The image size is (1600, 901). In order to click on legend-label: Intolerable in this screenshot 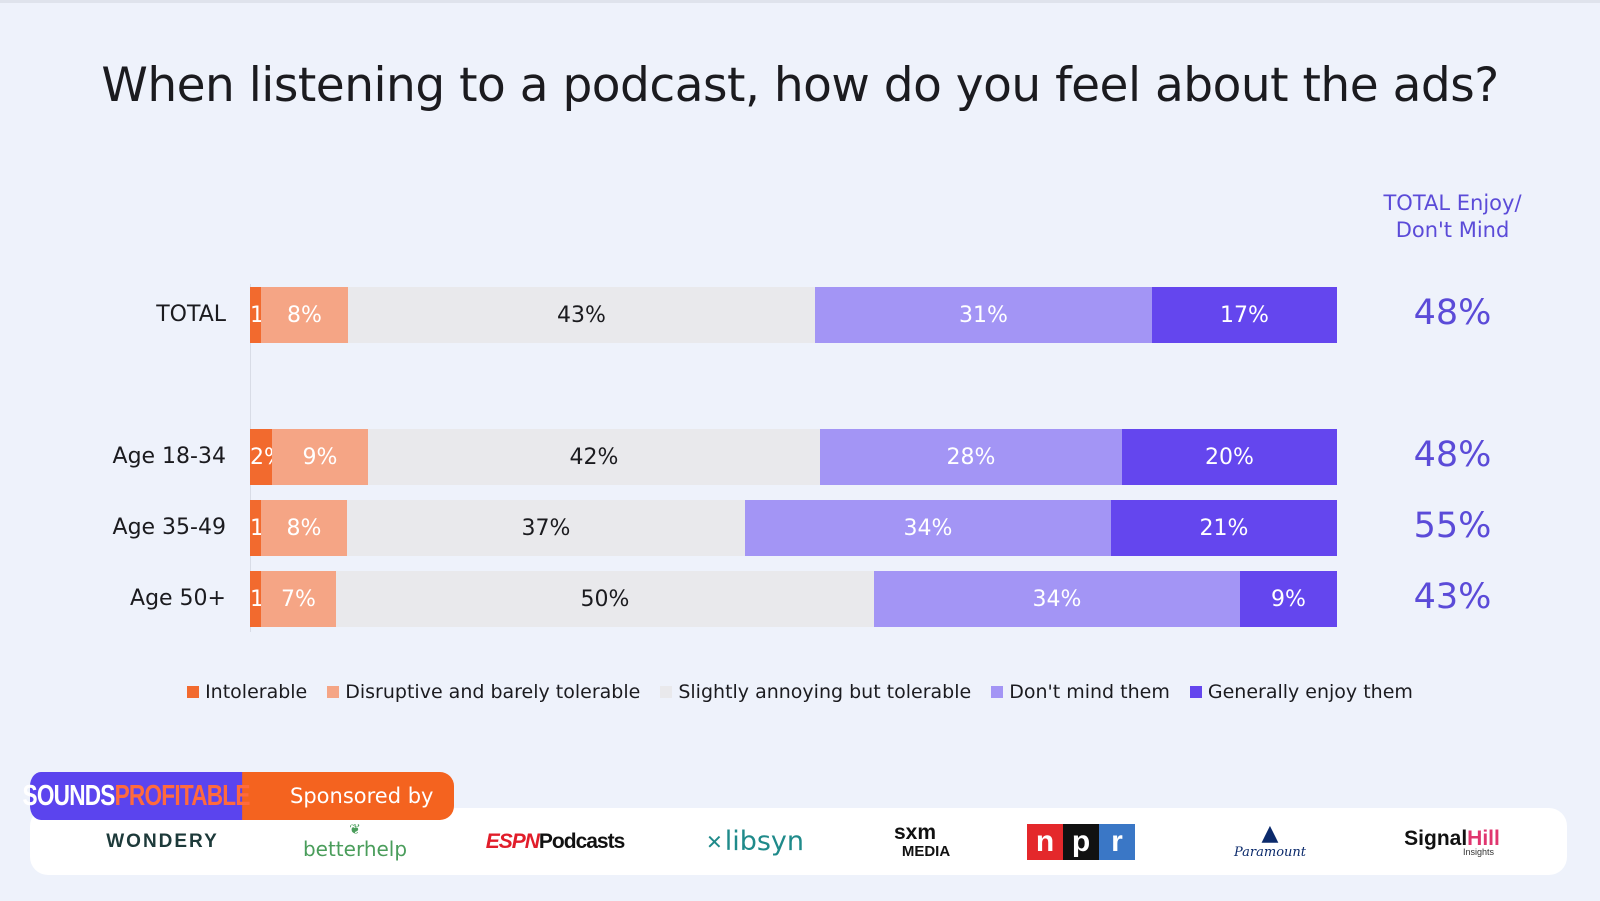, I will do `click(256, 692)`.